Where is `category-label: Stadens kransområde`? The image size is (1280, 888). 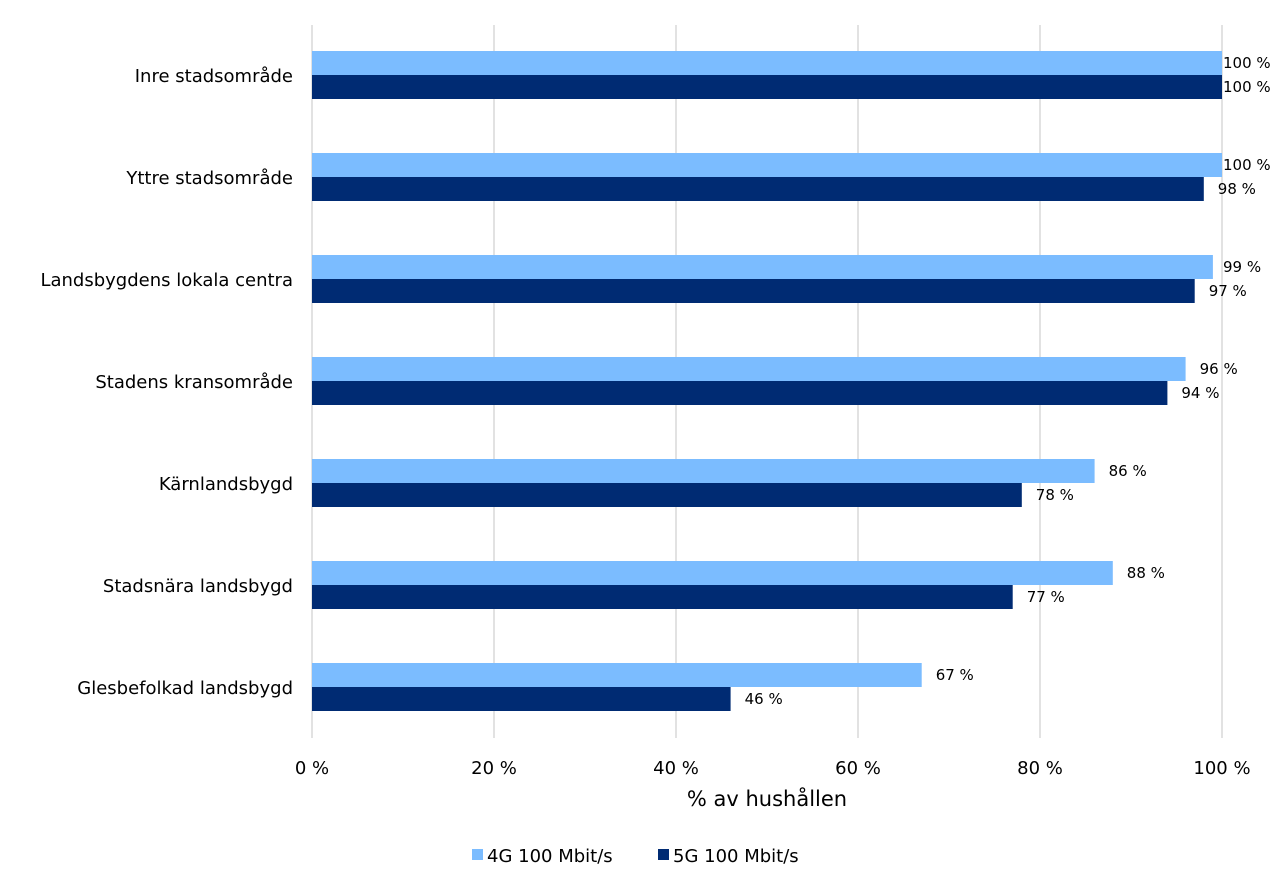 category-label: Stadens kransområde is located at coordinates (194, 382).